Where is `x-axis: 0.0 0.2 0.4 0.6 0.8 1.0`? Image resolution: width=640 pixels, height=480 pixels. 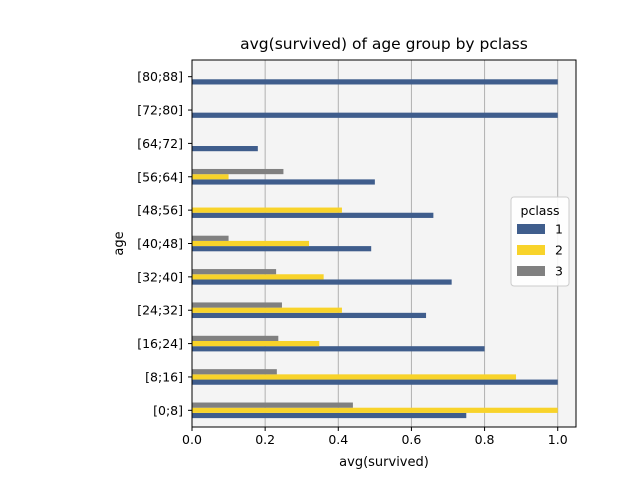
x-axis: 0.0 0.2 0.4 0.6 0.8 1.0 is located at coordinates (375, 437).